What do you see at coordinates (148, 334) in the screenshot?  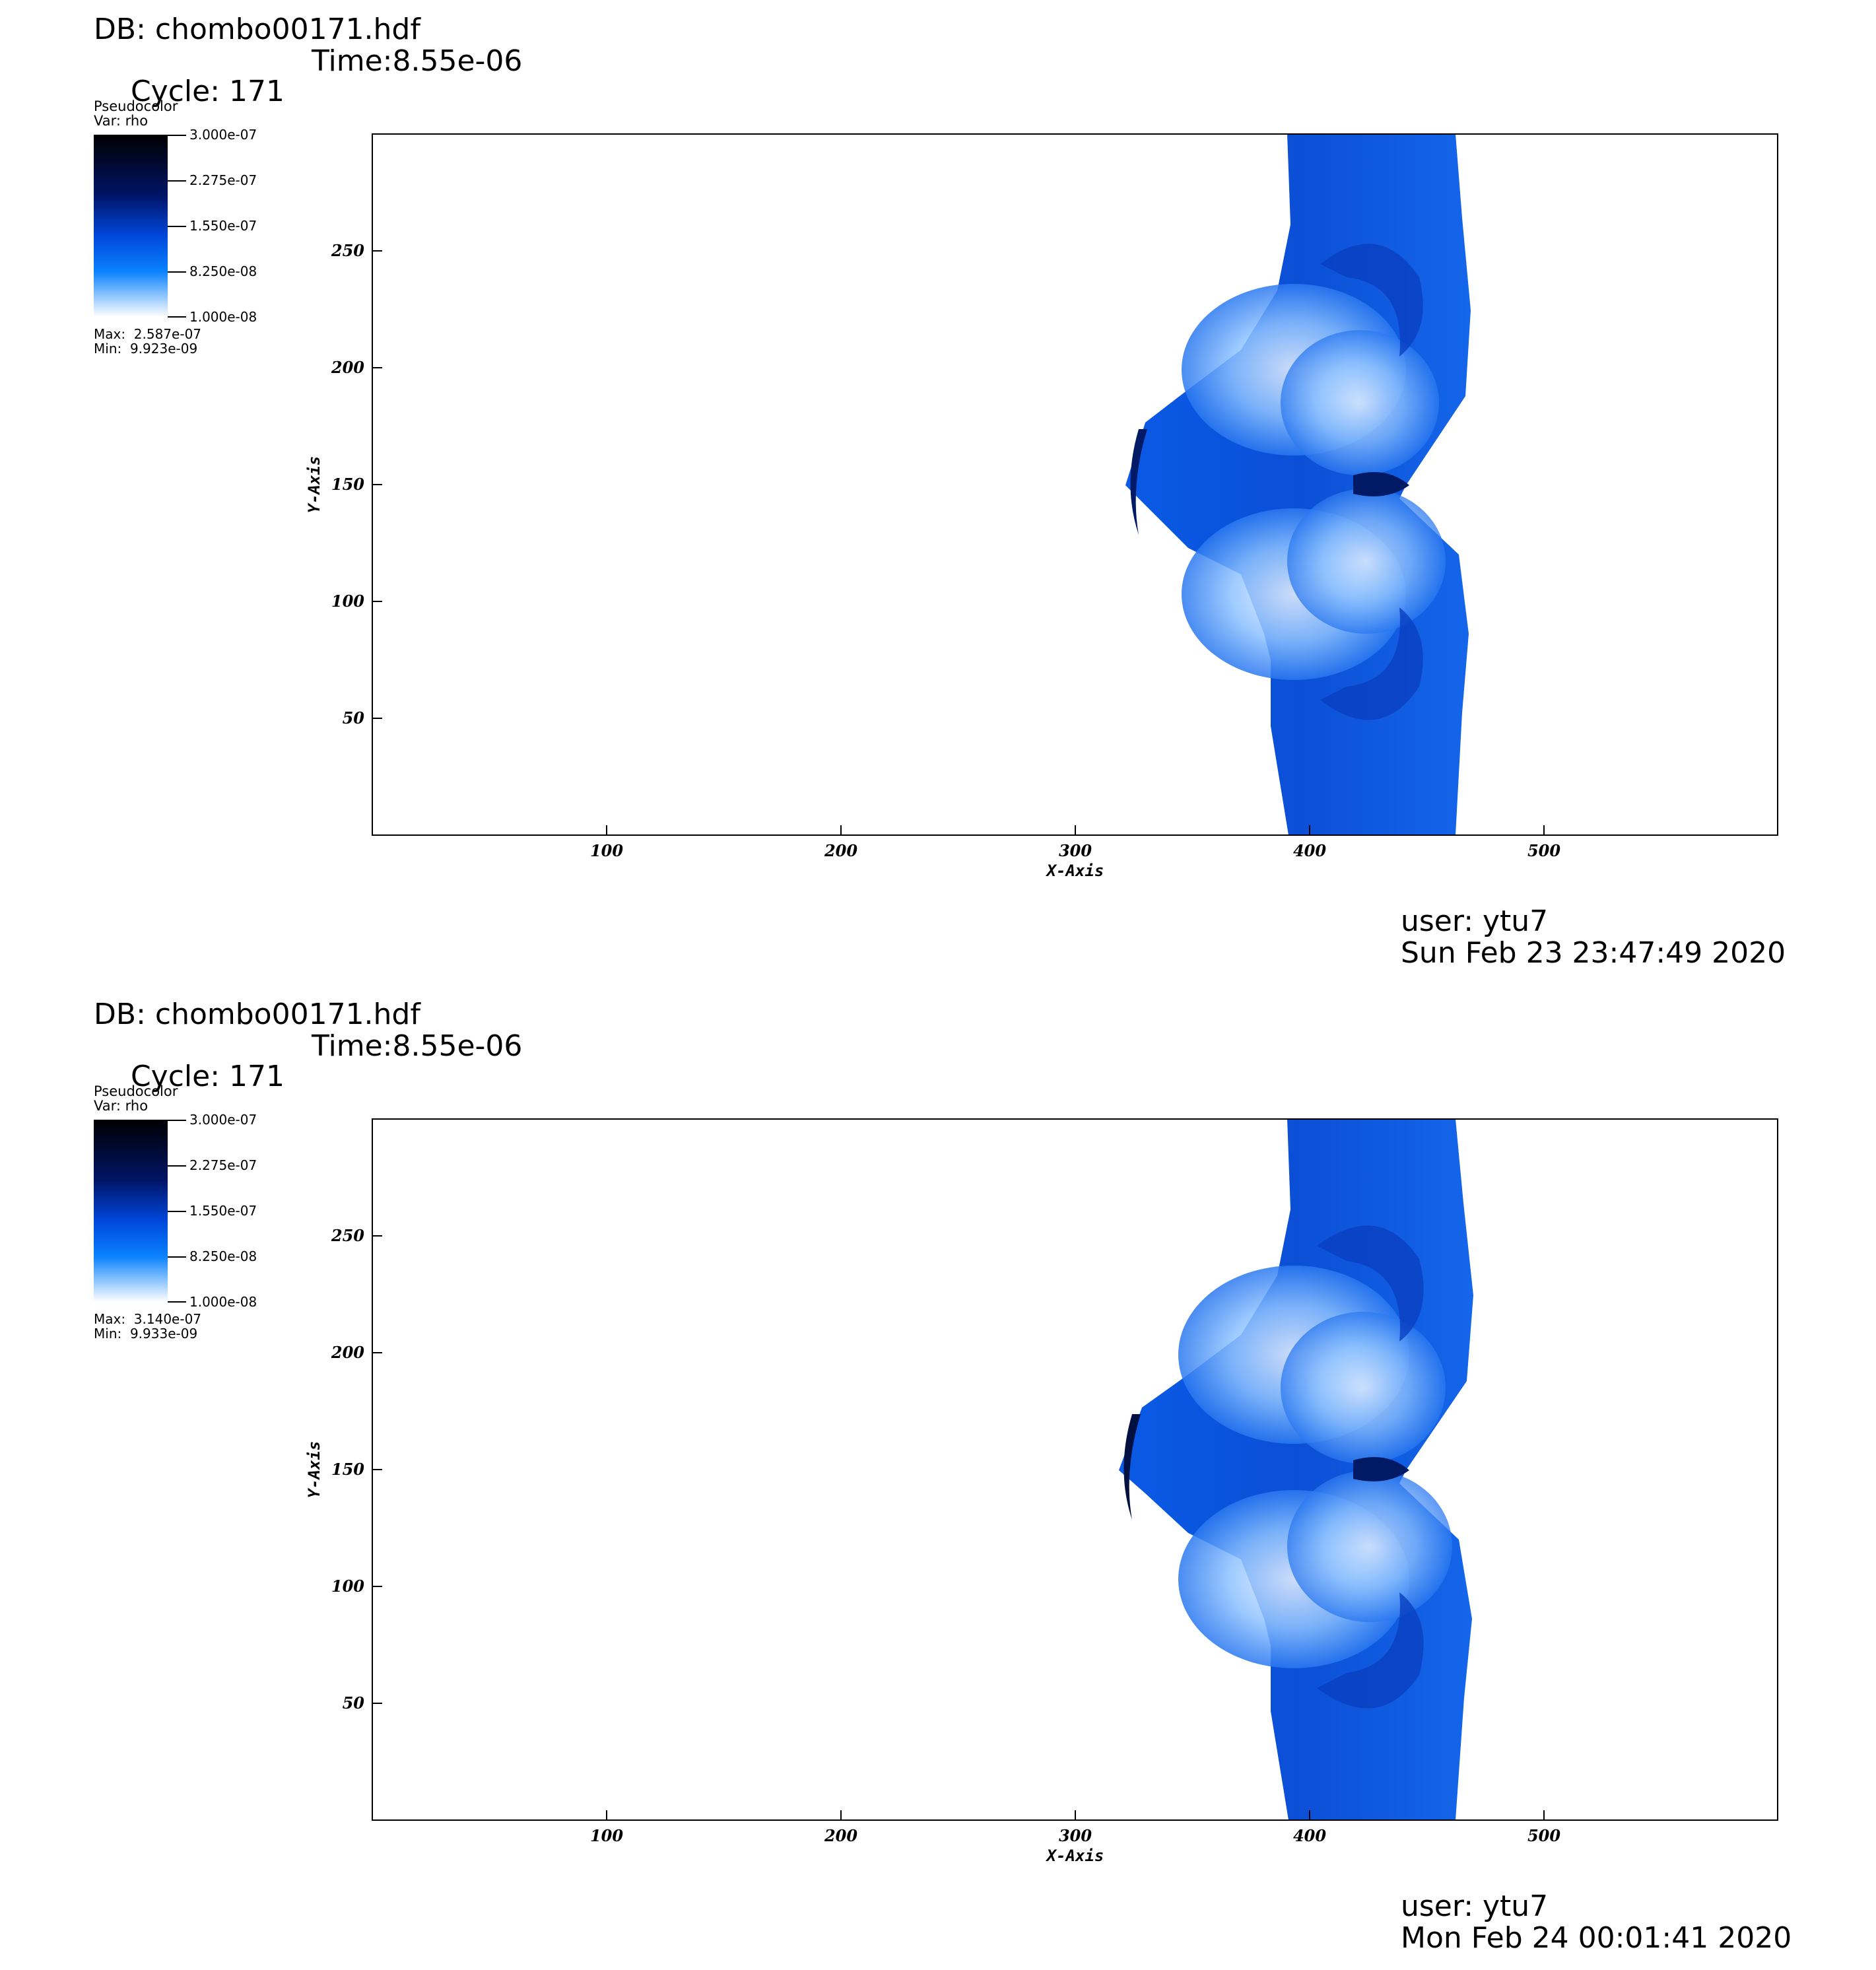 I see `max-value: Max: 2.587e-07` at bounding box center [148, 334].